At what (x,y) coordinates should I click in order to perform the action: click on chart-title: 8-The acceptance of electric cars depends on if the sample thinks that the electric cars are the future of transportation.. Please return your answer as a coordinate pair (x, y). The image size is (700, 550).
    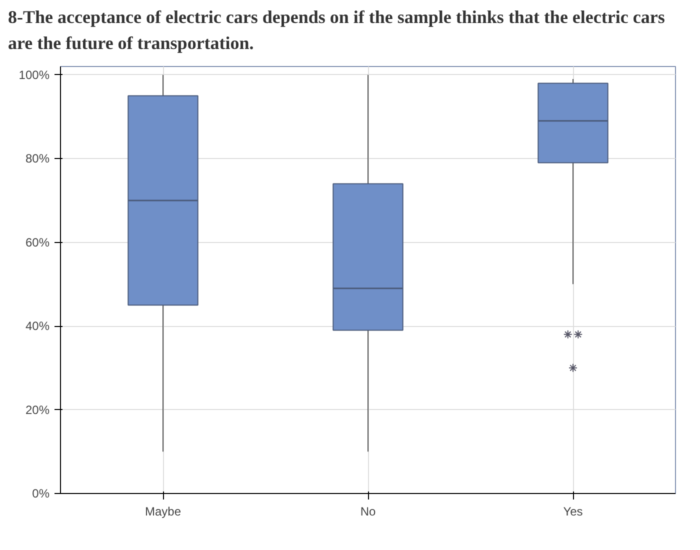
    Looking at the image, I should click on (337, 30).